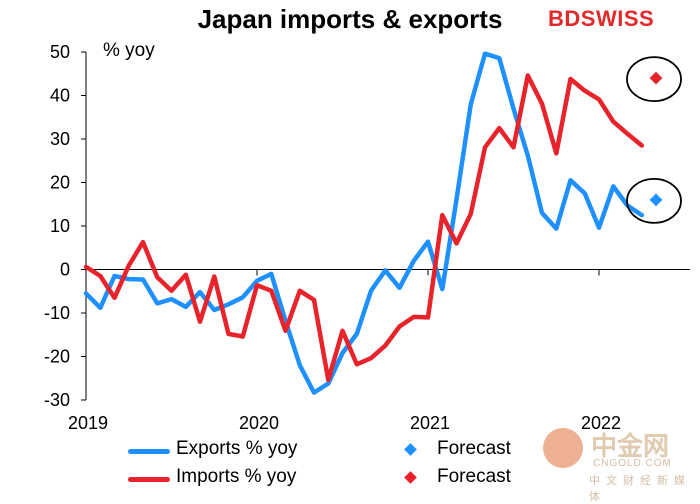 This screenshot has height=504, width=700. What do you see at coordinates (129, 50) in the screenshot?
I see `y-axis-unit-label: % yoy` at bounding box center [129, 50].